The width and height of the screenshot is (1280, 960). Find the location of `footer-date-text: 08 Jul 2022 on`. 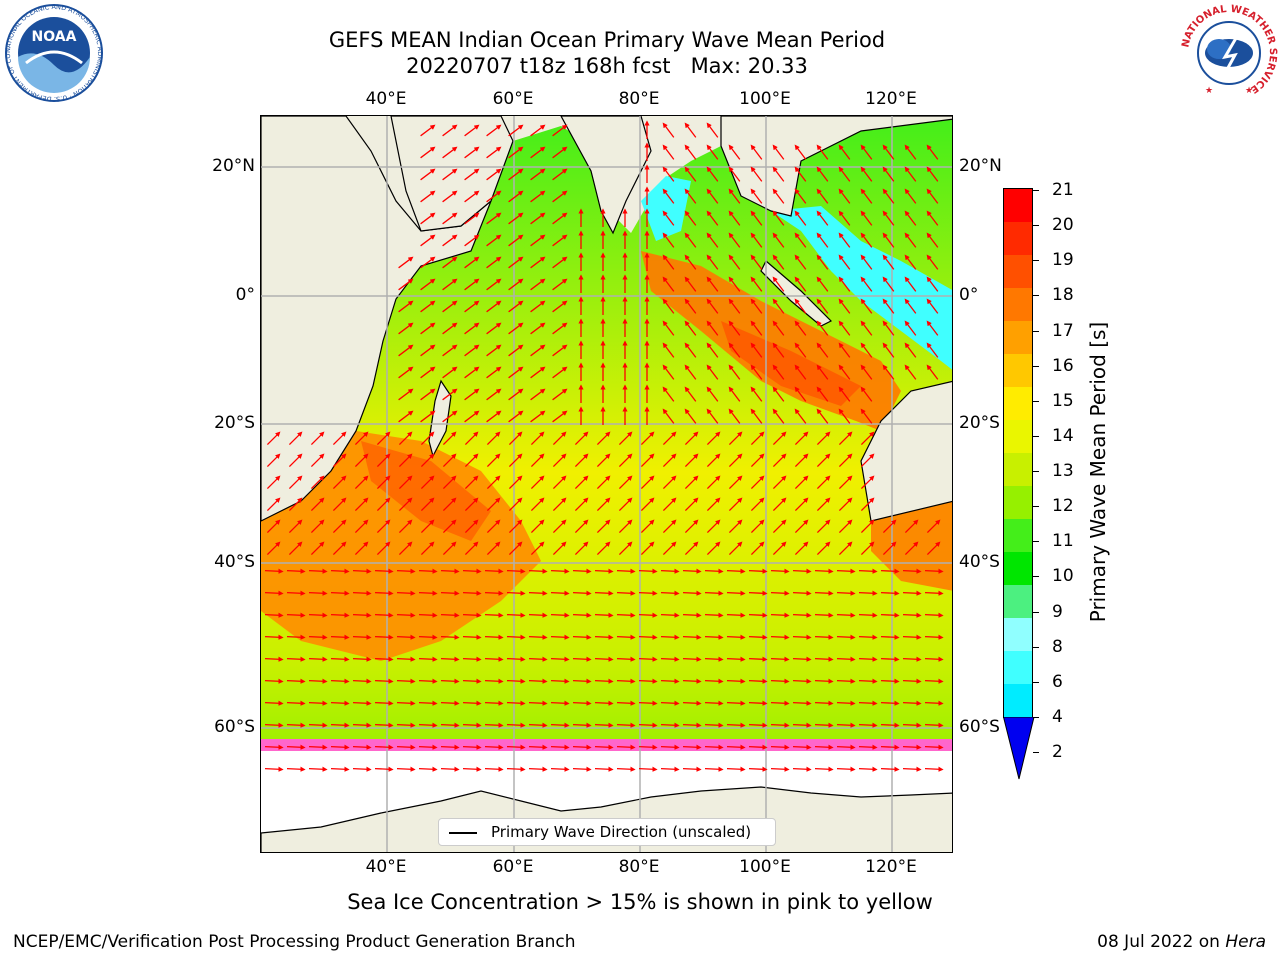

footer-date-text: 08 Jul 2022 on is located at coordinates (1161, 942).